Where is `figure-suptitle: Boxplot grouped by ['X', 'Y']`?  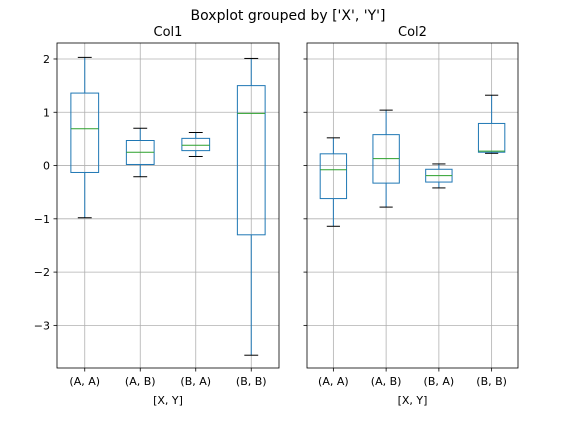 figure-suptitle: Boxplot grouped by ['X', 'Y'] is located at coordinates (288, 16).